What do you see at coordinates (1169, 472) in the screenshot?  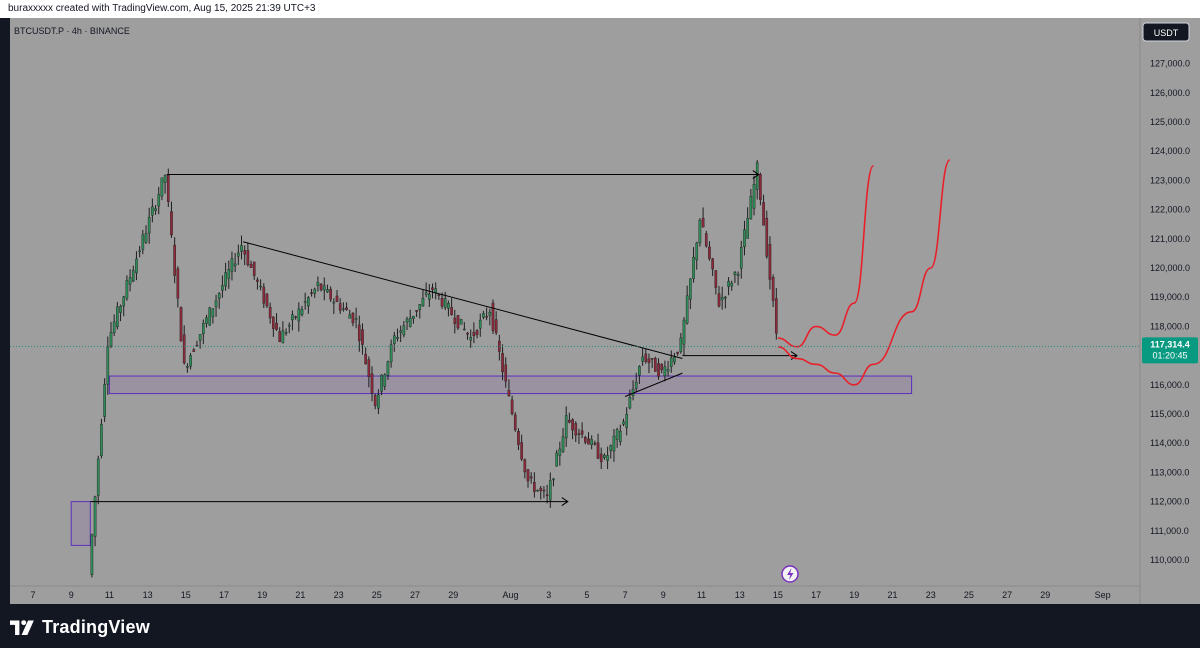 I see `price-tick-label: 113,000.0` at bounding box center [1169, 472].